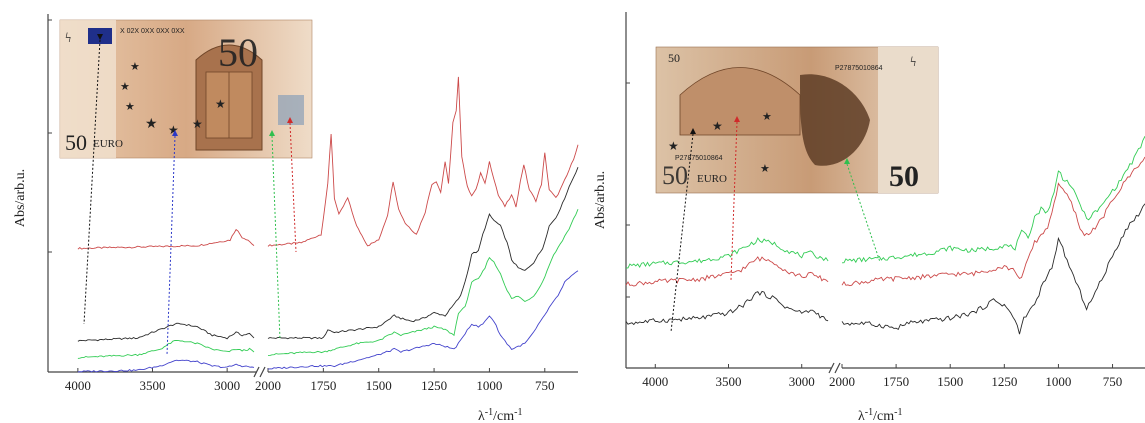  What do you see at coordinates (834, 368) in the screenshot?
I see `axis-break-right` at bounding box center [834, 368].